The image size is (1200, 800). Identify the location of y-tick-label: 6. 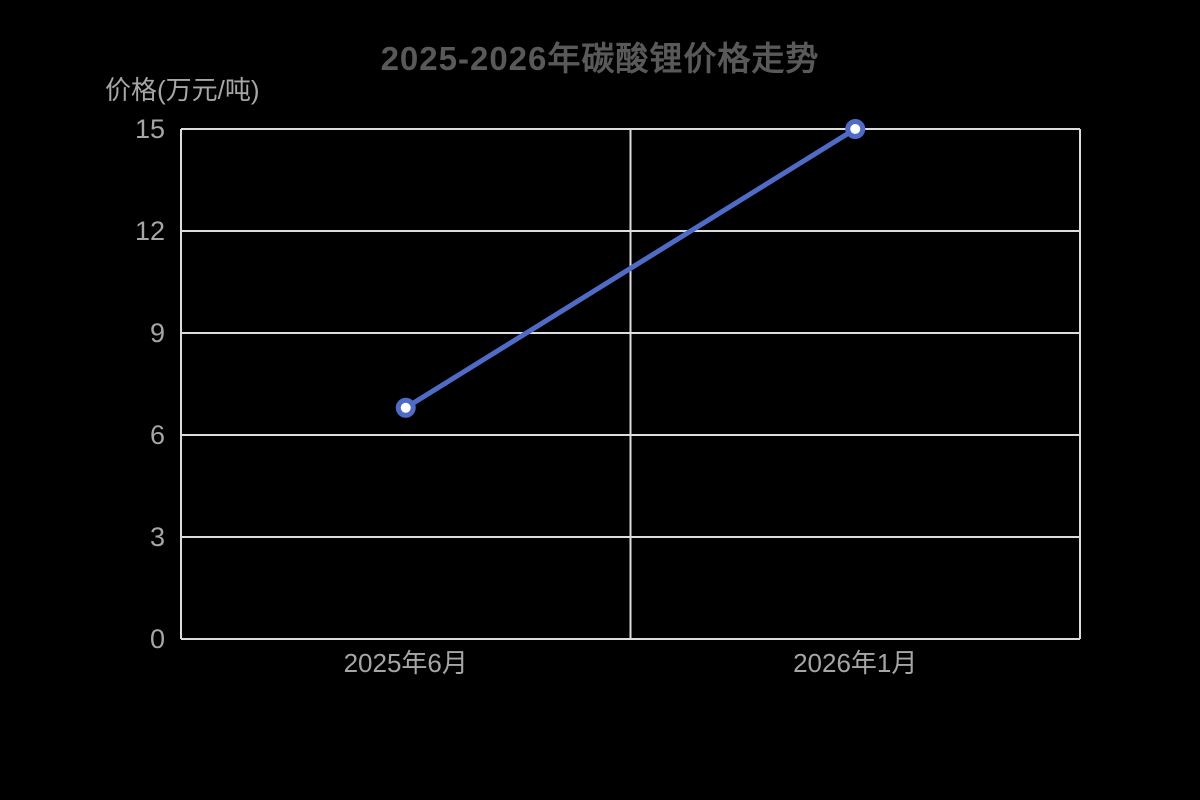
(157, 435).